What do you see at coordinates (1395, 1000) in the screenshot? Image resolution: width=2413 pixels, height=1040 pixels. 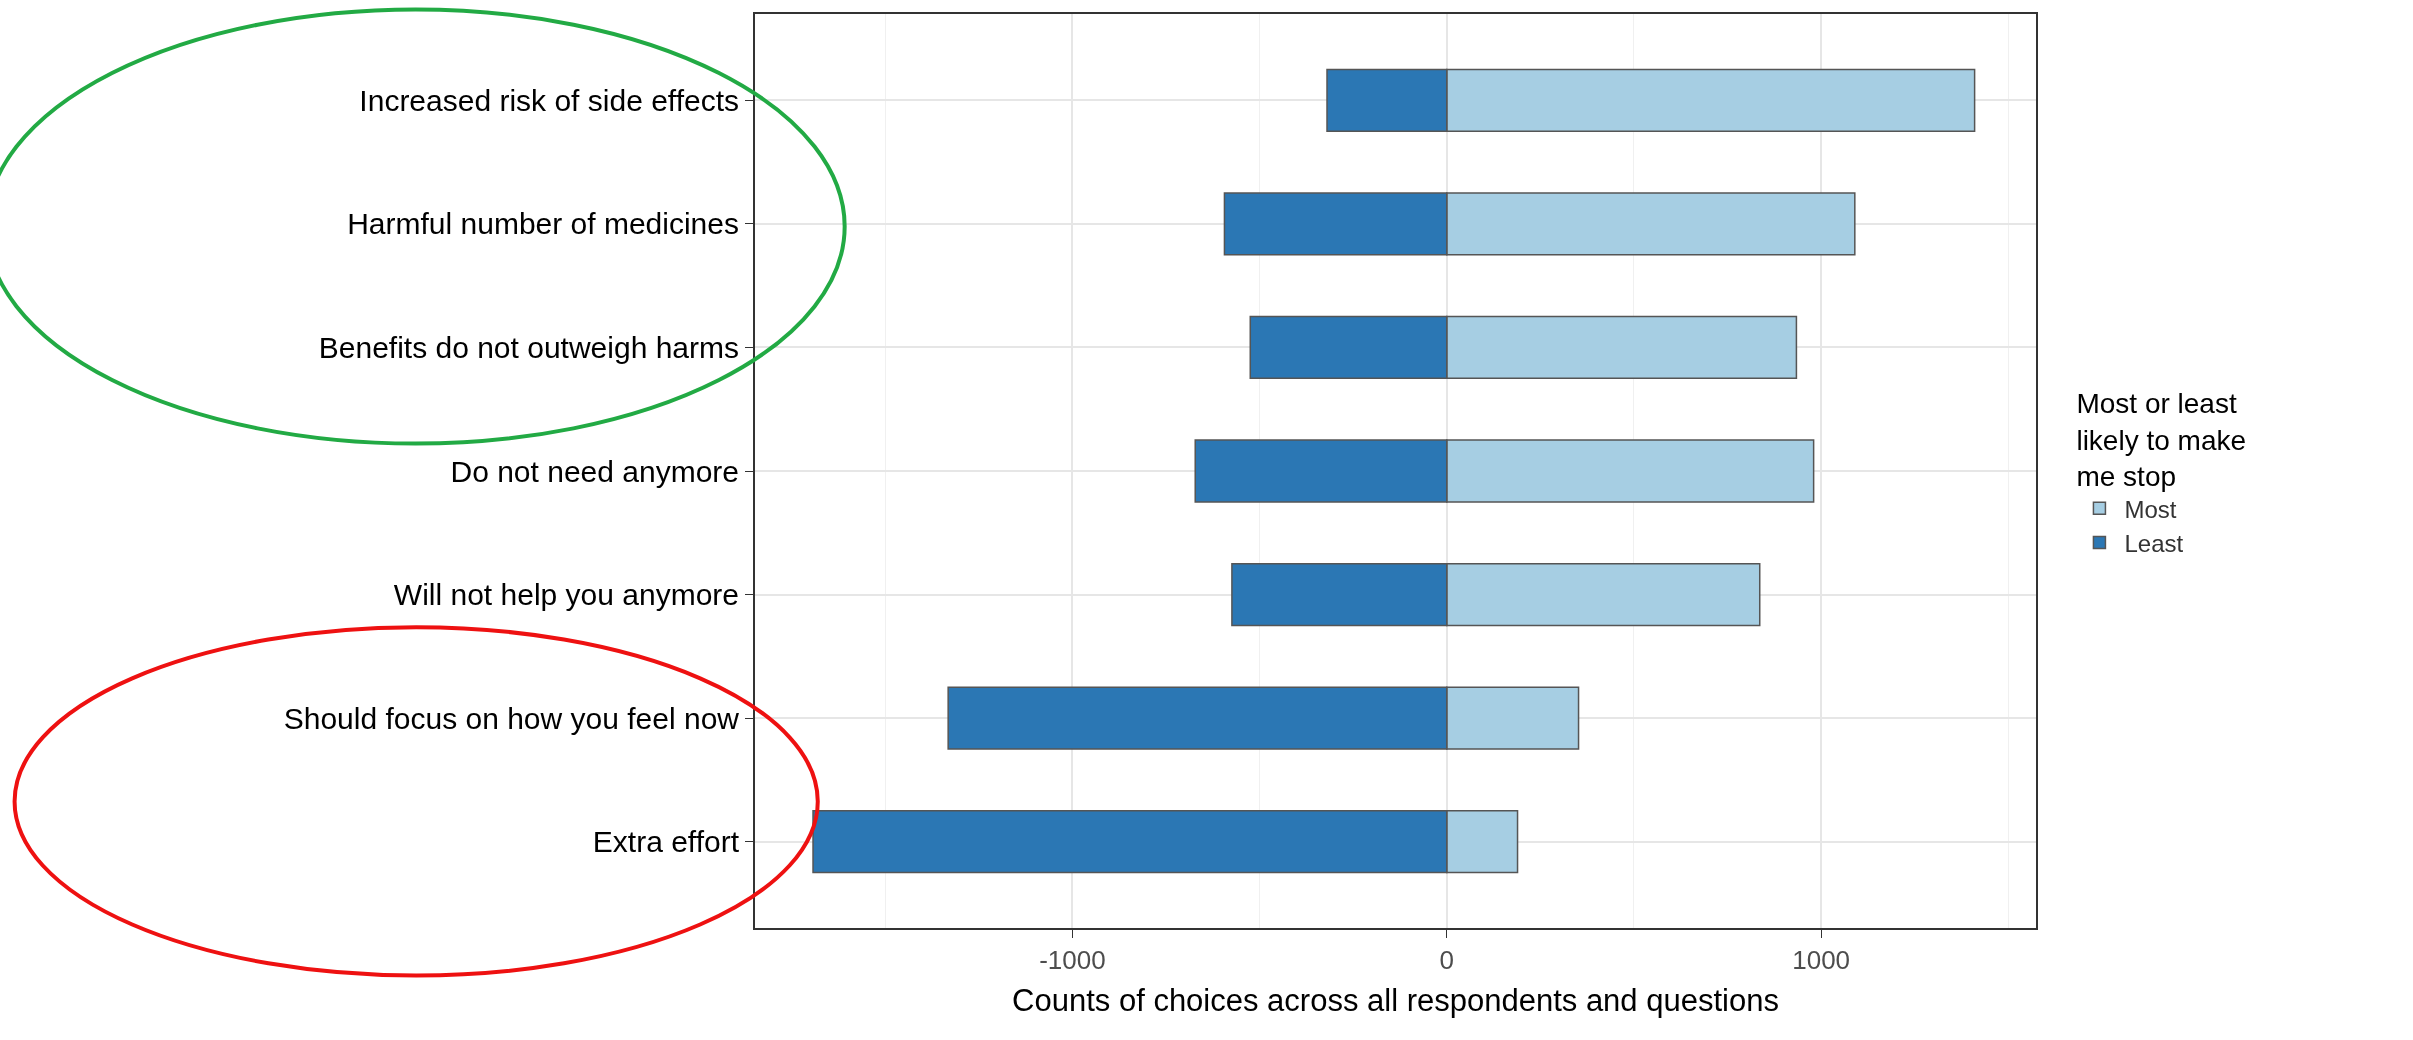 I see `x-axis-title: Counts of choices across all respondents and questions` at bounding box center [1395, 1000].